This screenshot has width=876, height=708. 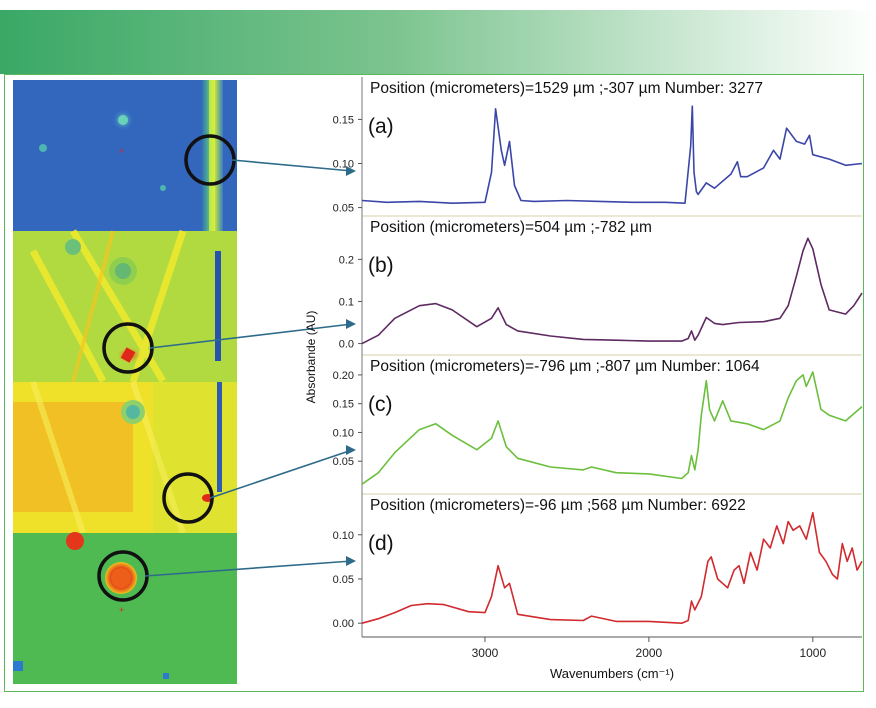 I want to click on y-tick-label: 0.0, so click(x=346, y=345).